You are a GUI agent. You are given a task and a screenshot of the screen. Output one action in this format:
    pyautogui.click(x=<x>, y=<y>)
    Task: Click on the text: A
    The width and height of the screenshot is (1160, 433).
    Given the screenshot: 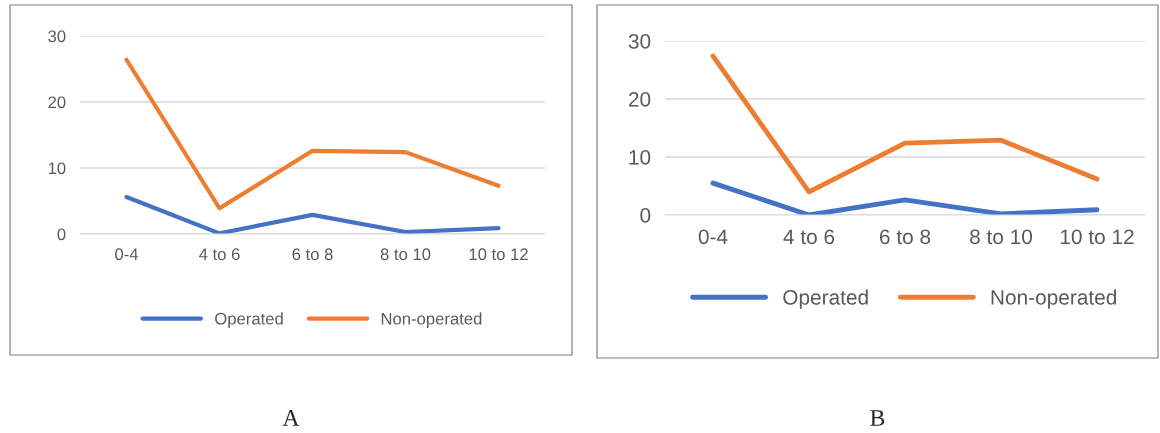 What is the action you would take?
    pyautogui.click(x=291, y=418)
    